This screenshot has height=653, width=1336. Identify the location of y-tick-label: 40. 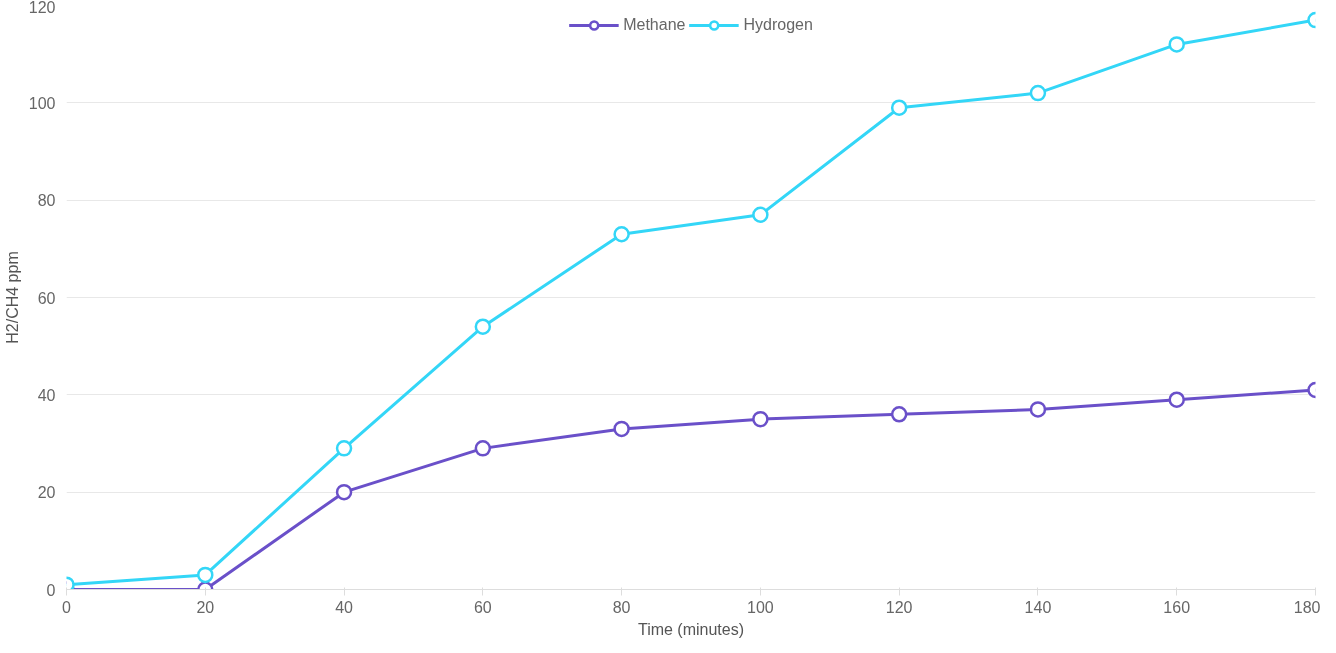
(46, 395).